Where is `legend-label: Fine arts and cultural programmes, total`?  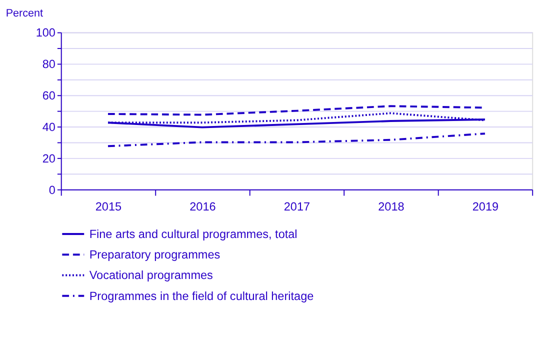 legend-label: Fine arts and cultural programmes, total is located at coordinates (193, 234).